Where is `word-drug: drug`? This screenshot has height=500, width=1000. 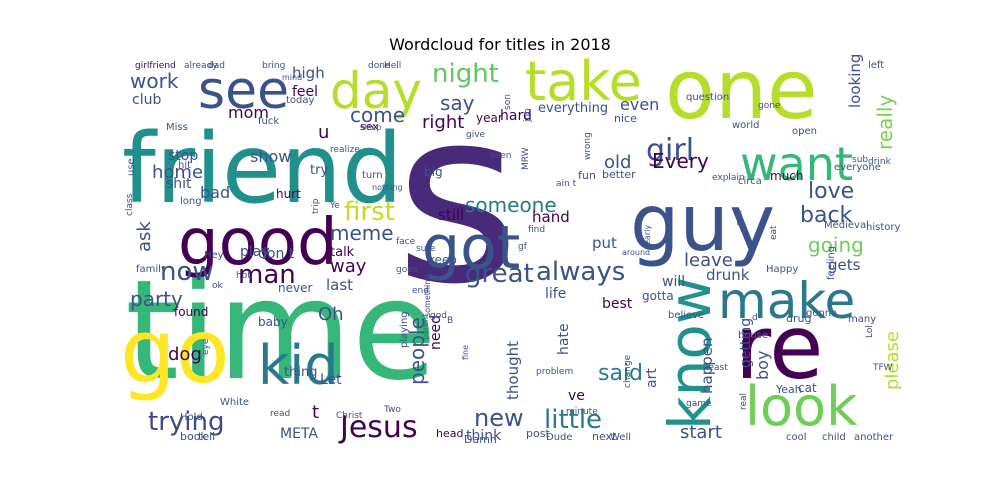
word-drug: drug is located at coordinates (798, 318).